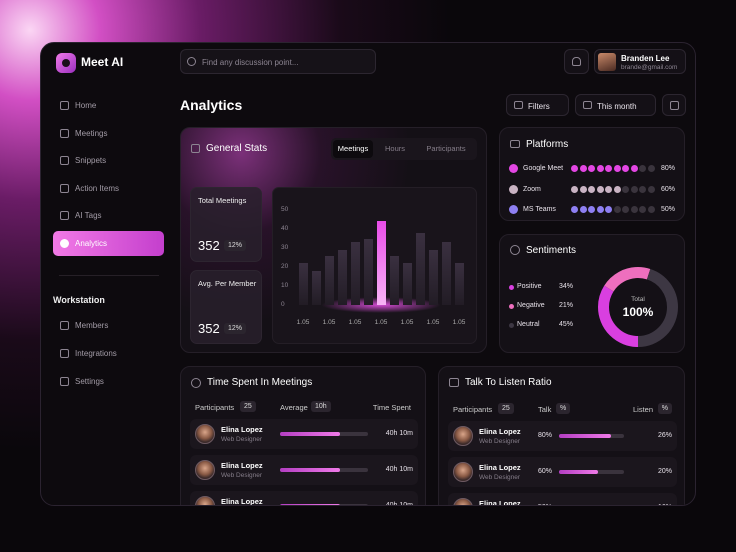  What do you see at coordinates (108, 133) in the screenshot?
I see `nav-item: Meetings` at bounding box center [108, 133].